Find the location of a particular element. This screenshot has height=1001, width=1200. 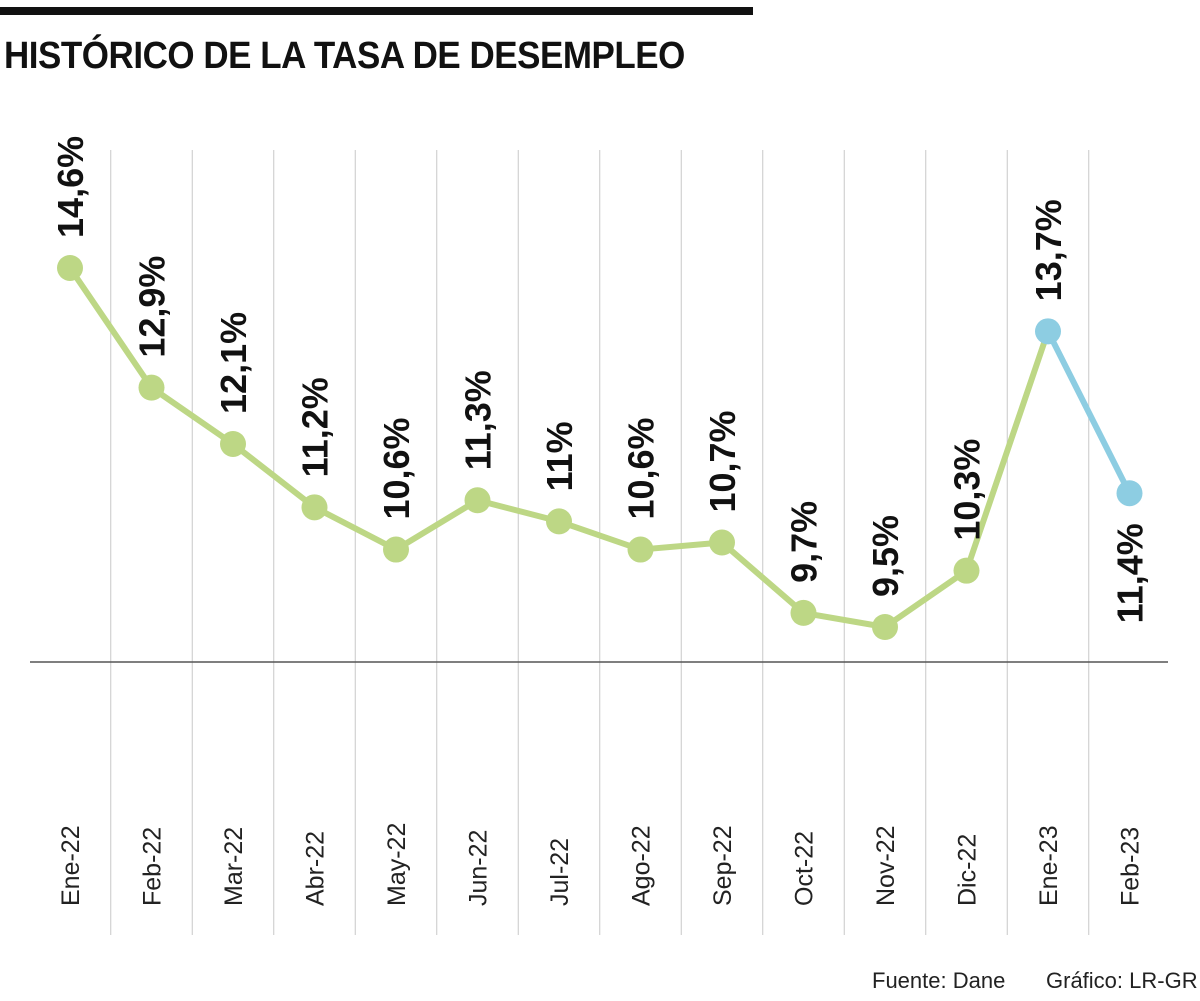

x-tick-label: Oct-22 is located at coordinates (805, 868).